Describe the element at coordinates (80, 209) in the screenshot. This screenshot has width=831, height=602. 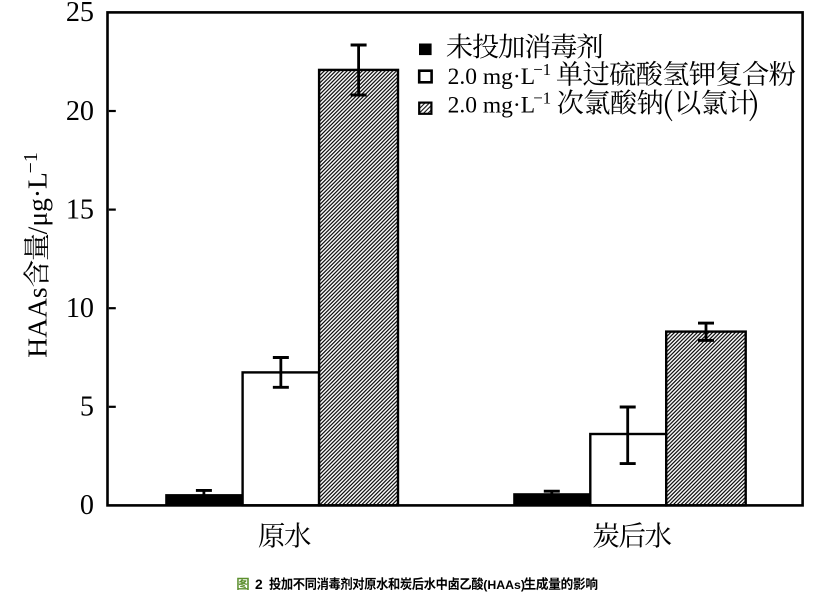
I see `svg-text: 15` at that location.